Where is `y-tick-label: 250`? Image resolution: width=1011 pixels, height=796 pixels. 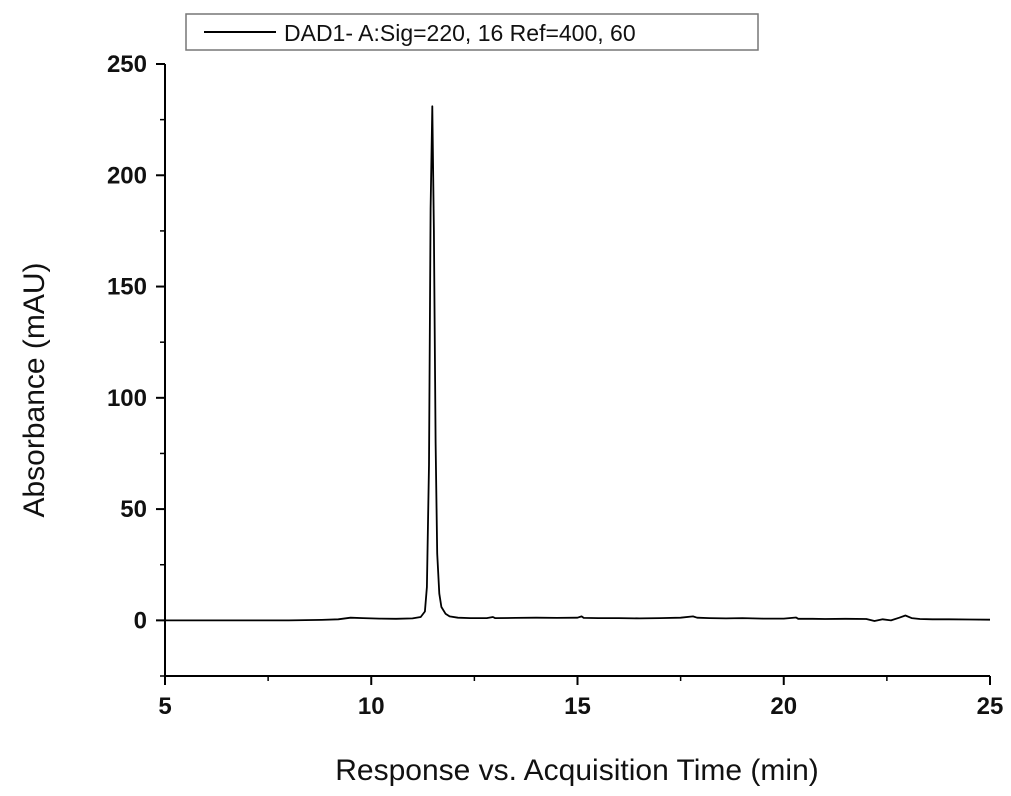
y-tick-label: 250 is located at coordinates (127, 64).